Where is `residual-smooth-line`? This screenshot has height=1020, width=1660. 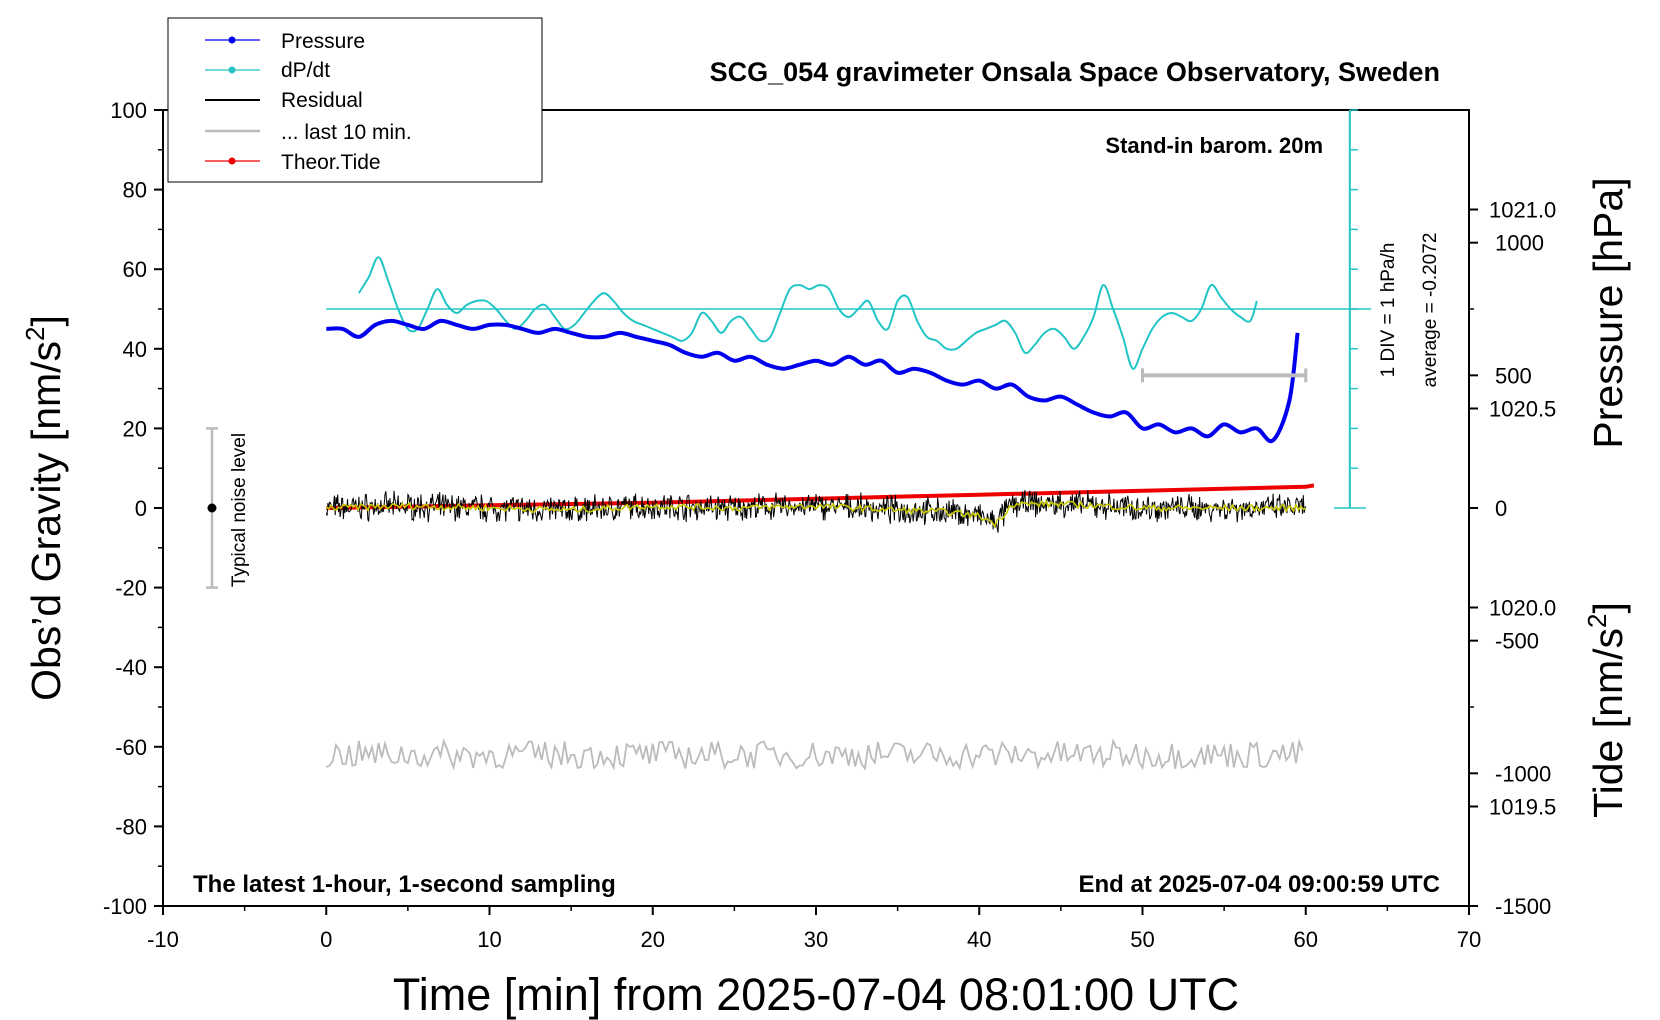
residual-smooth-line is located at coordinates (815, 514).